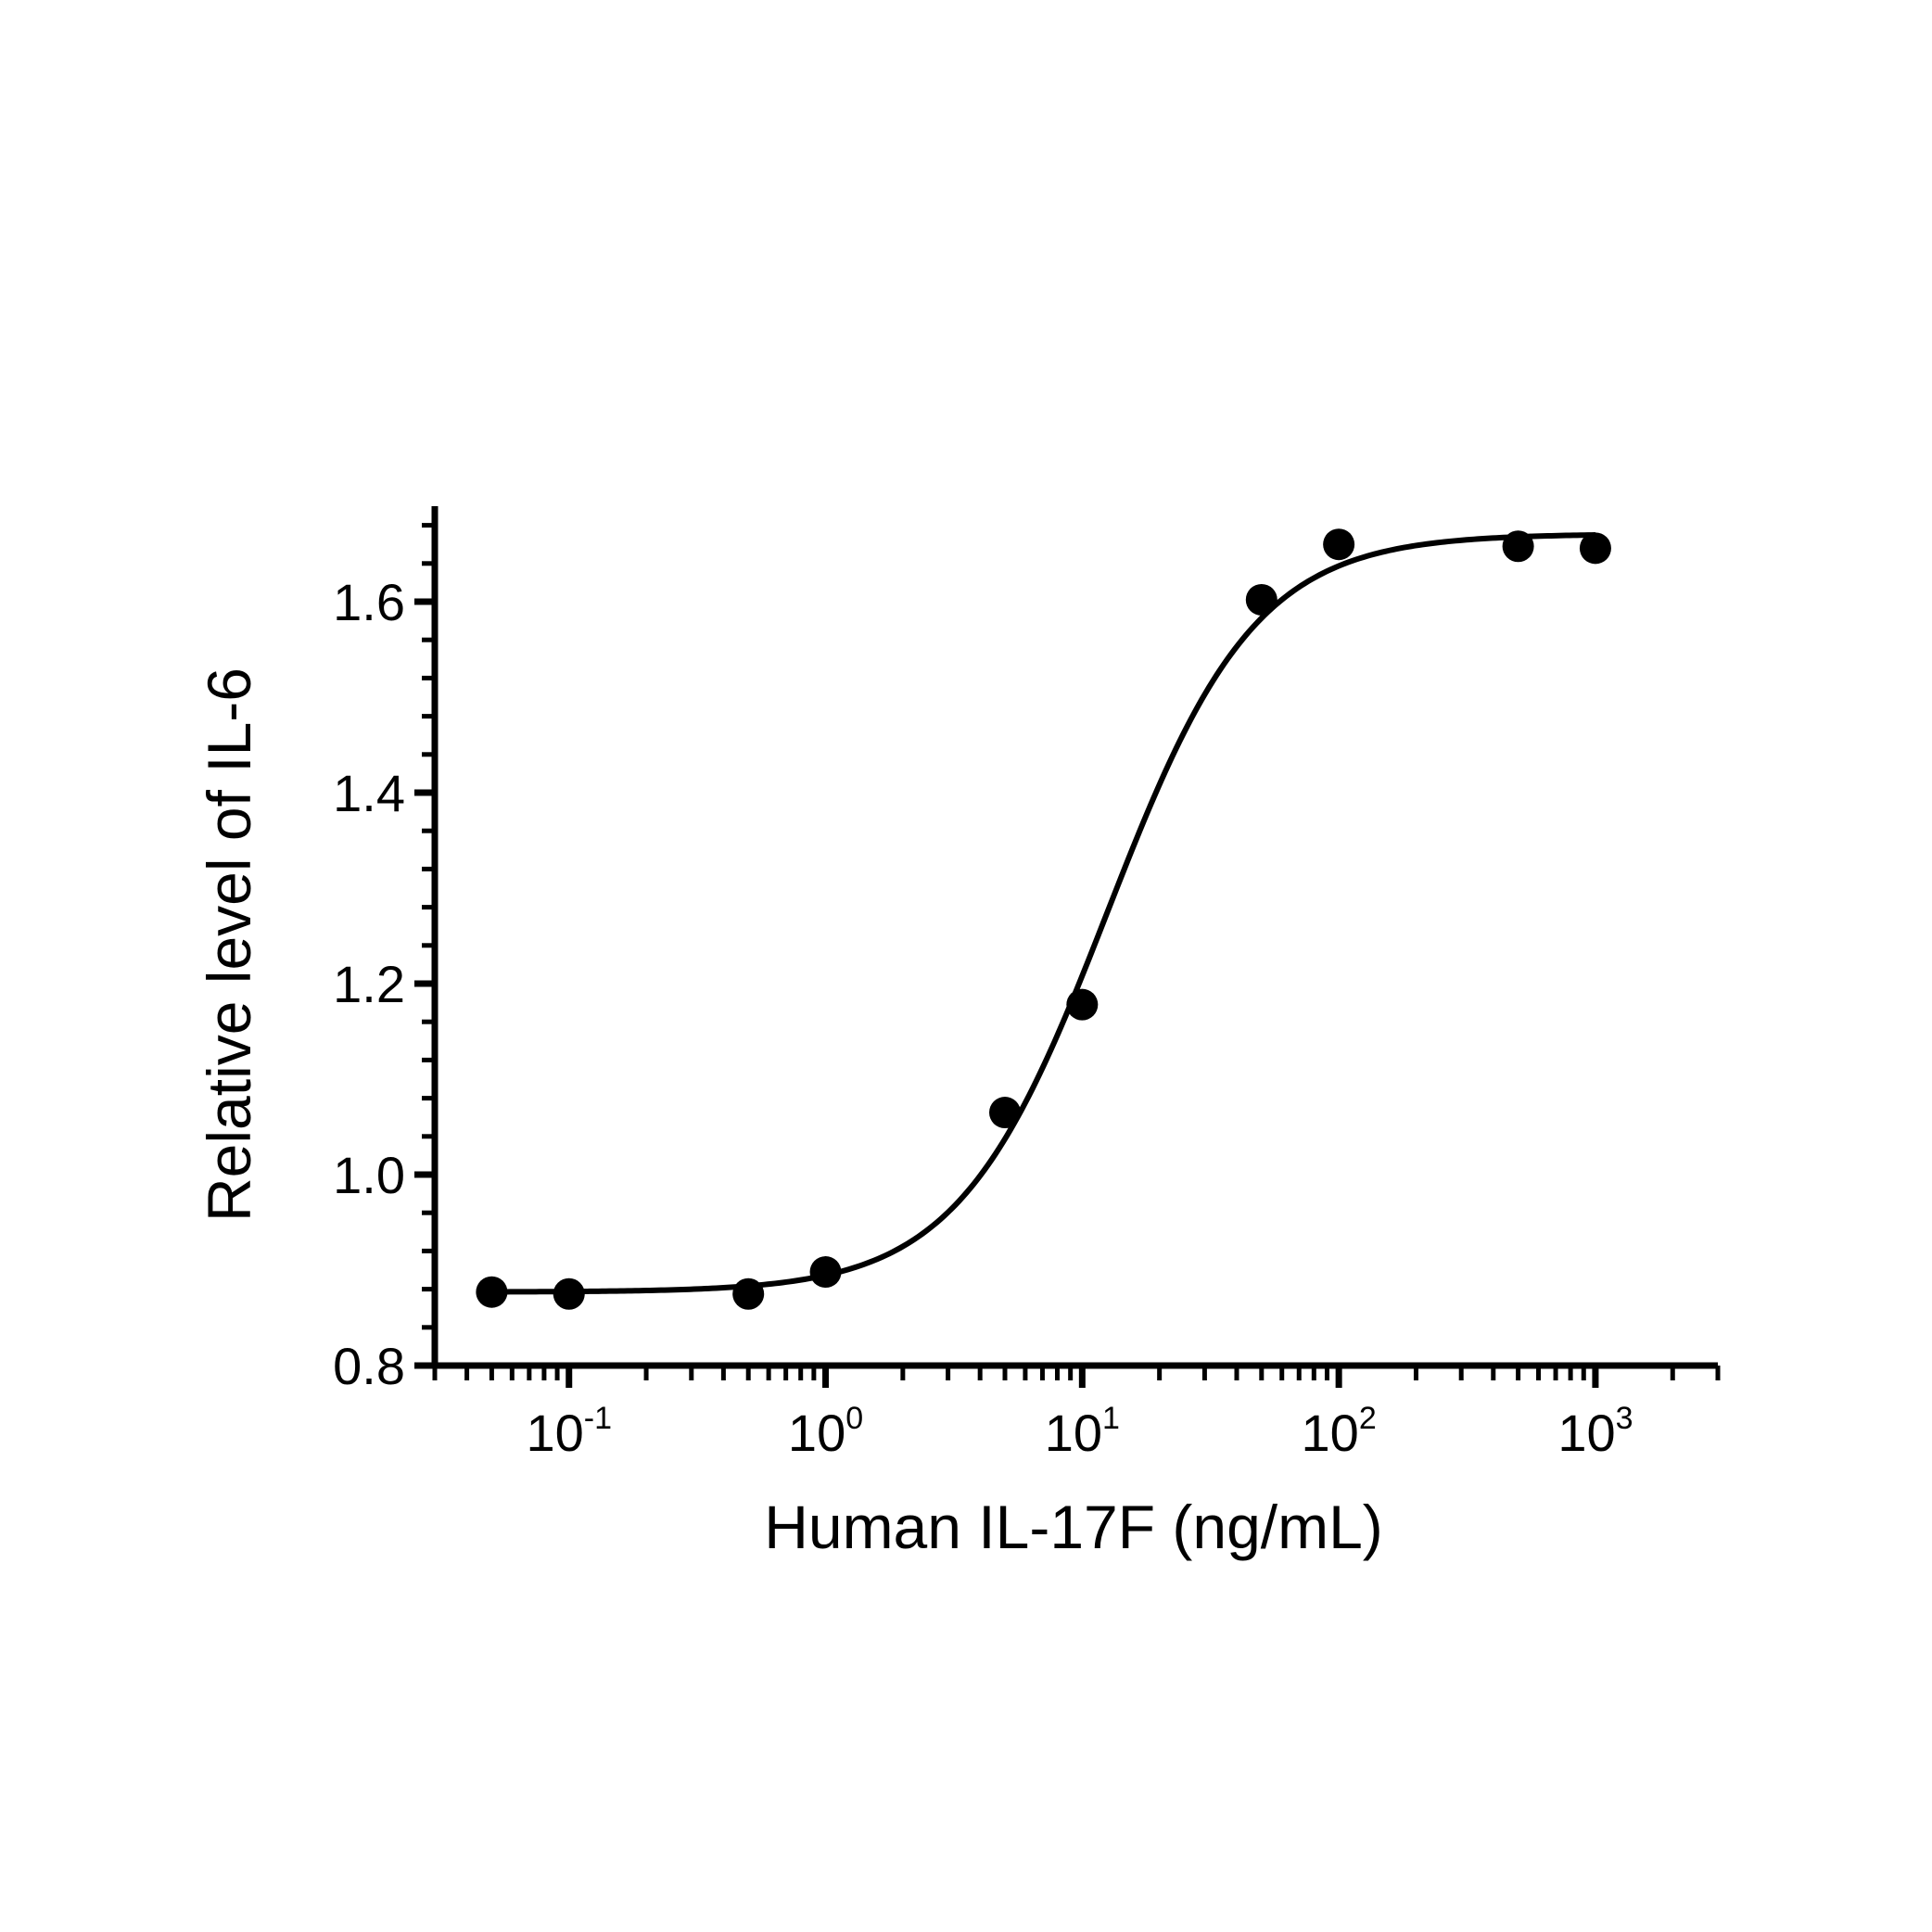  What do you see at coordinates (424, 984) in the screenshot?
I see `y-axis-major-ticks` at bounding box center [424, 984].